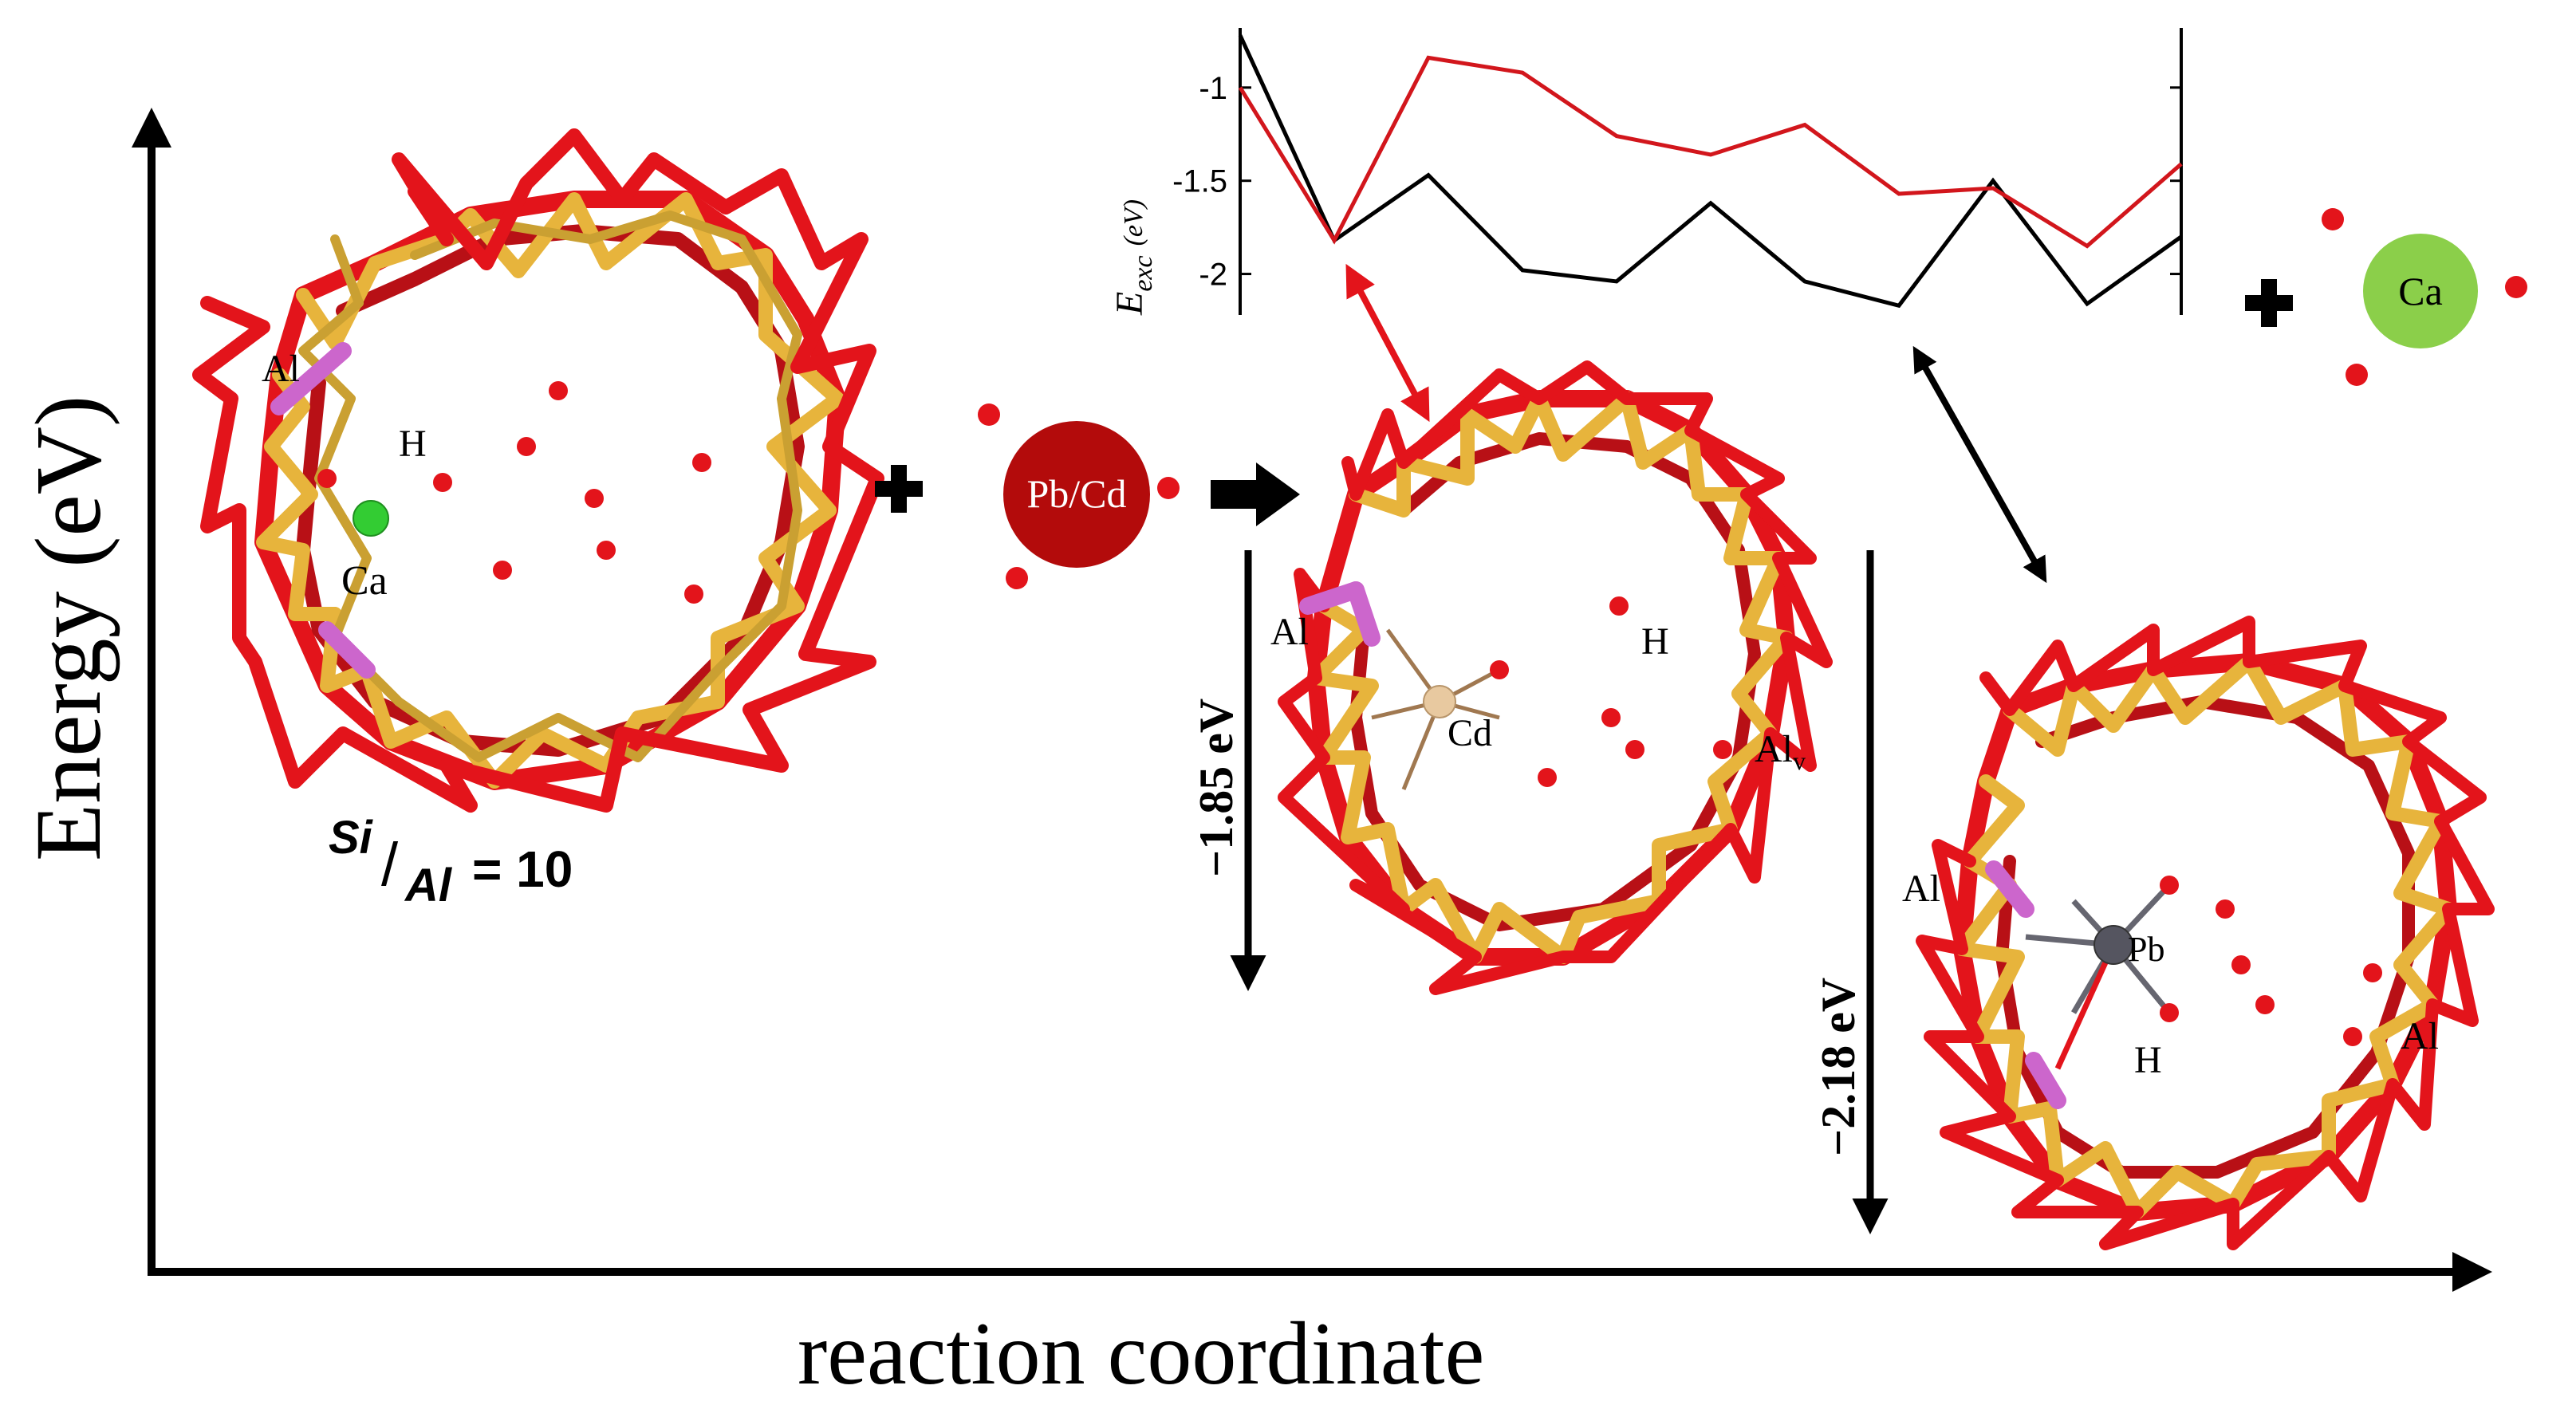 The width and height of the screenshot is (2576, 1413). What do you see at coordinates (1255, 494) in the screenshot?
I see `reaction-arrow` at bounding box center [1255, 494].